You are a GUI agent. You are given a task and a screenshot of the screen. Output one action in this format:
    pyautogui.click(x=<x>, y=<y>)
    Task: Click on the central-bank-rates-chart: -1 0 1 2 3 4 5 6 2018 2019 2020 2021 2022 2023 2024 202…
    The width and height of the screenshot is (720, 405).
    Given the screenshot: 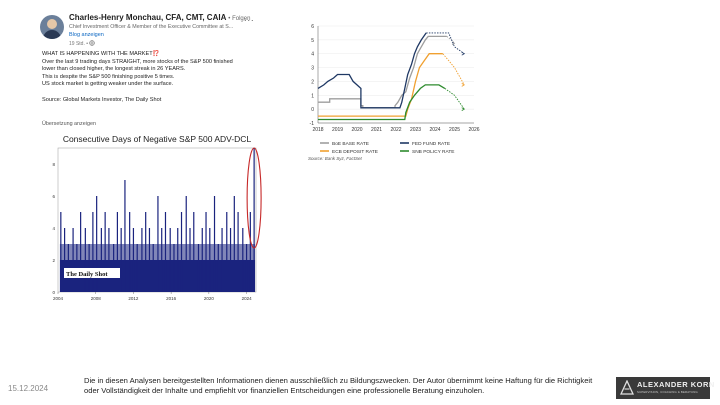 What is the action you would take?
    pyautogui.click(x=391, y=89)
    